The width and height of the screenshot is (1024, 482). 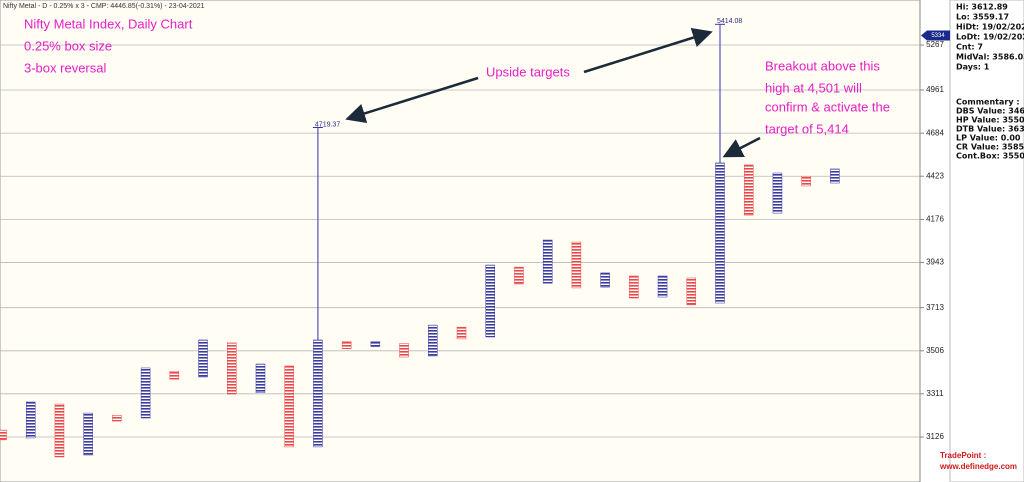 I want to click on y-tick-label: 3126, so click(x=935, y=436).